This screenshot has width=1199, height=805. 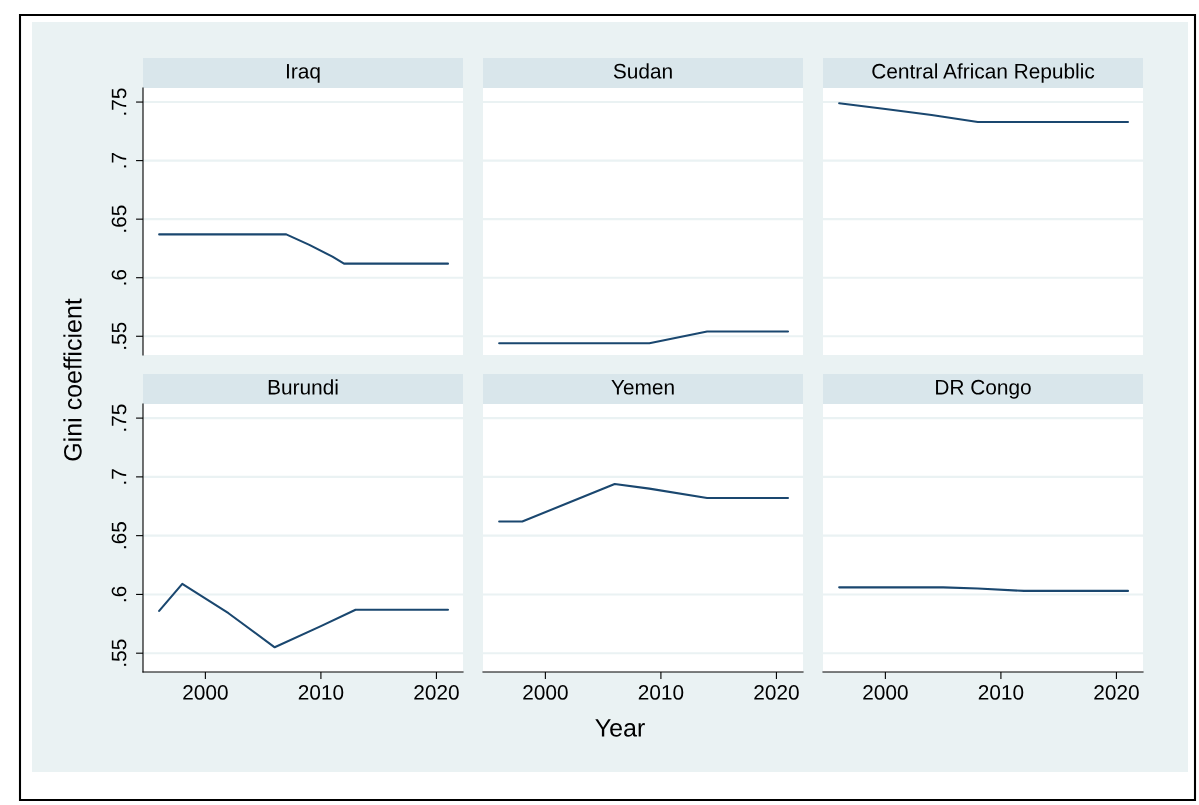 I want to click on chart-title: DR Congo, so click(x=983, y=389).